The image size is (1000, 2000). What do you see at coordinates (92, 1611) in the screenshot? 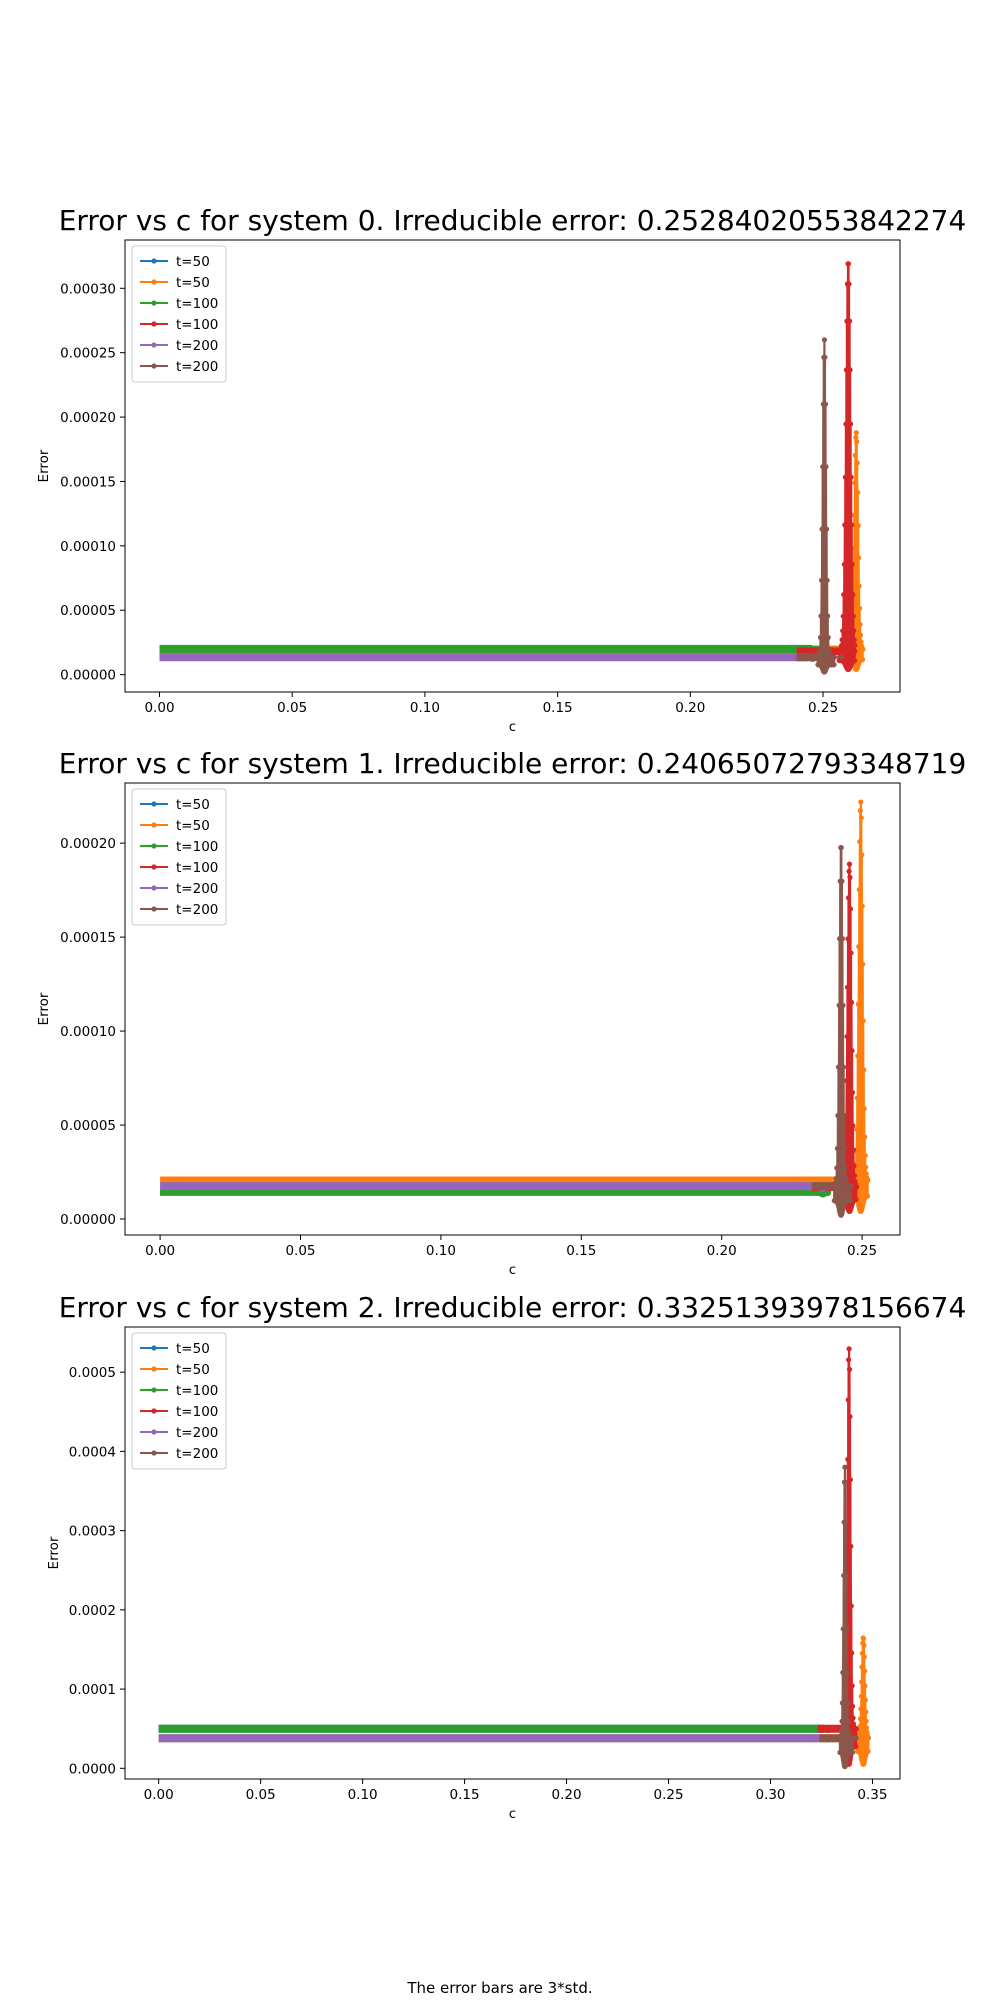
I see `y-tick-label: 0.0002` at bounding box center [92, 1611].